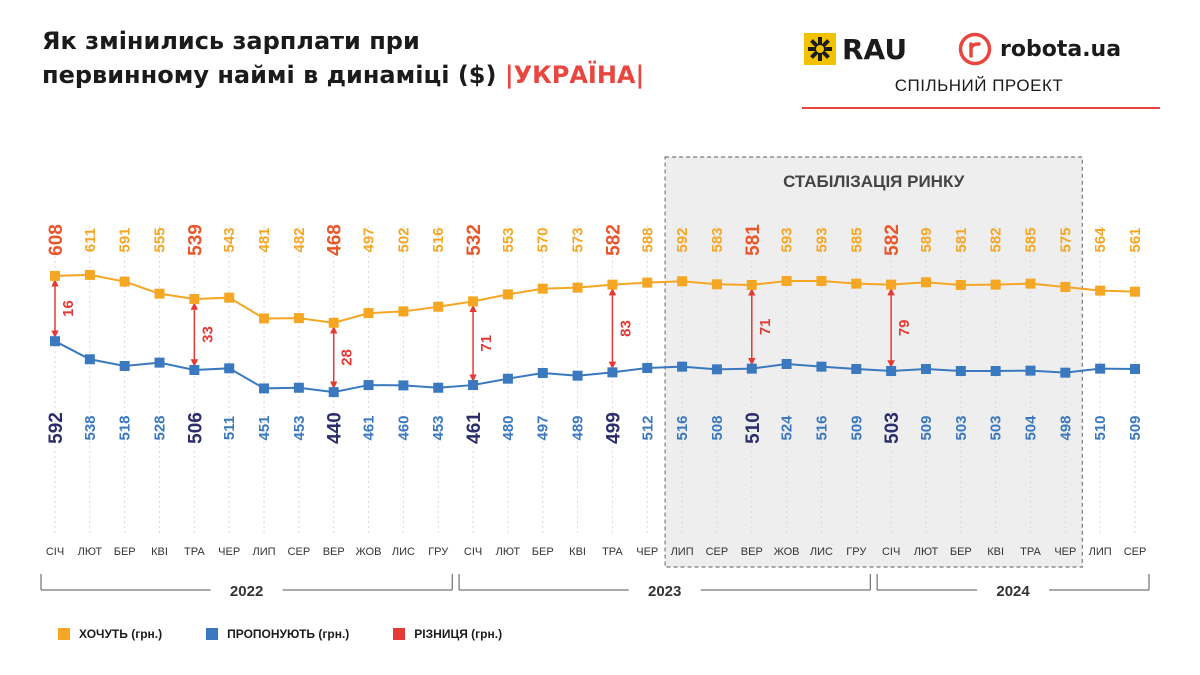 The image size is (1200, 675). Describe the element at coordinates (125, 427) in the screenshot. I see `data-label-offer: 518` at that location.